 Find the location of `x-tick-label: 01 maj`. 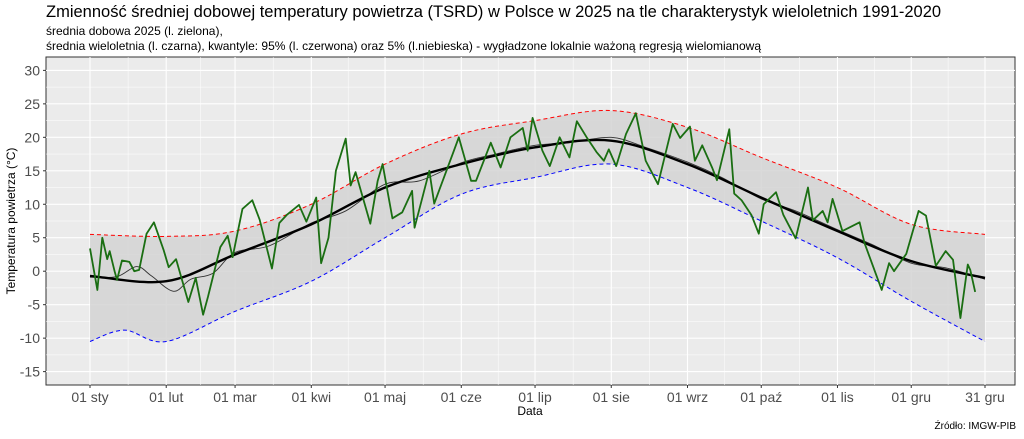

x-tick-label: 01 maj is located at coordinates (385, 397).